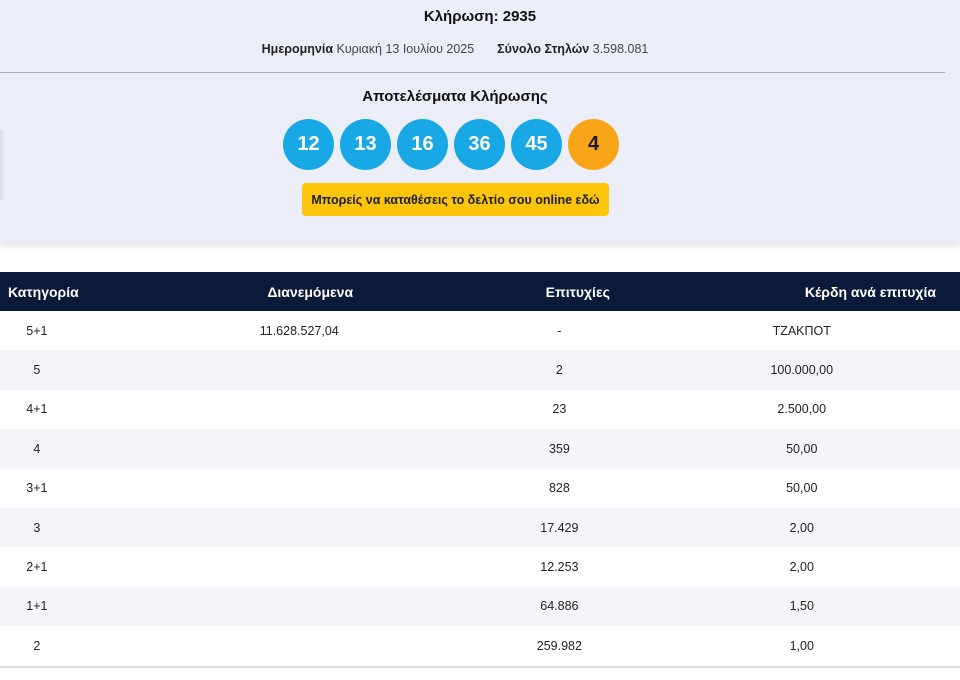 This screenshot has height=680, width=960. I want to click on cell-winners: 12.253, so click(559, 567).